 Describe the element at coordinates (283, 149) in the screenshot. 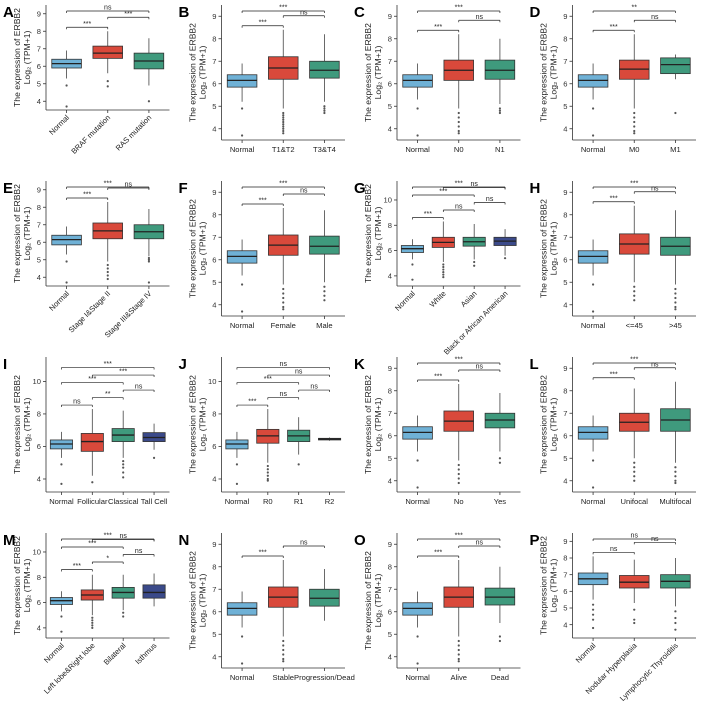

I see `x-tick-label: T1&T2` at that location.